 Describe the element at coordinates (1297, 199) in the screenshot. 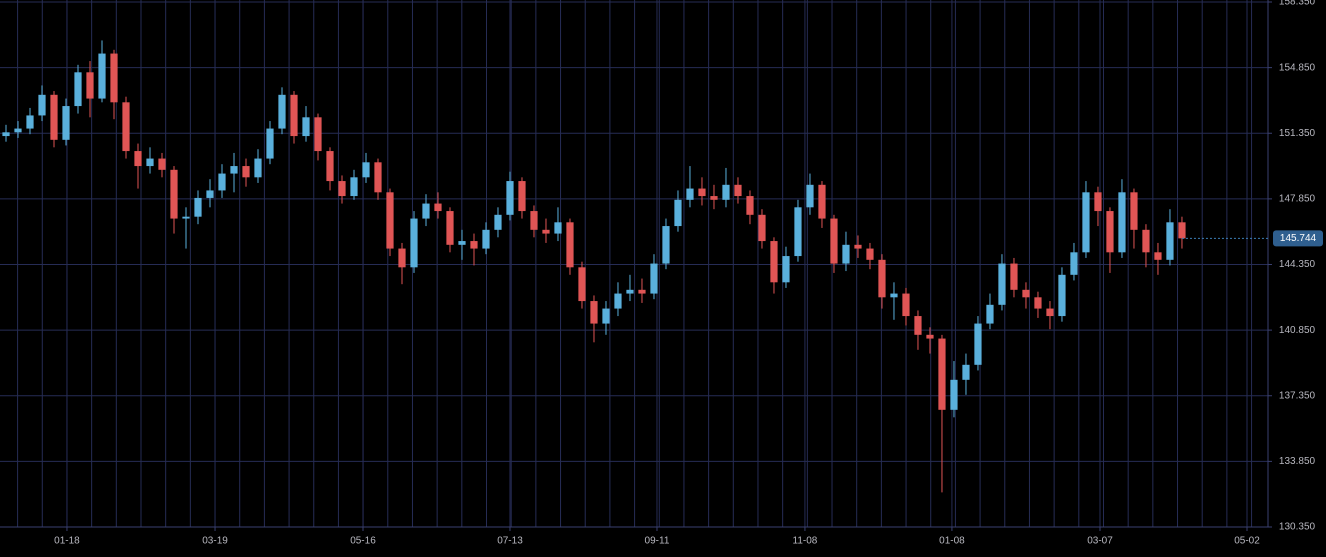

I see `y-tick-label: 147.850` at that location.